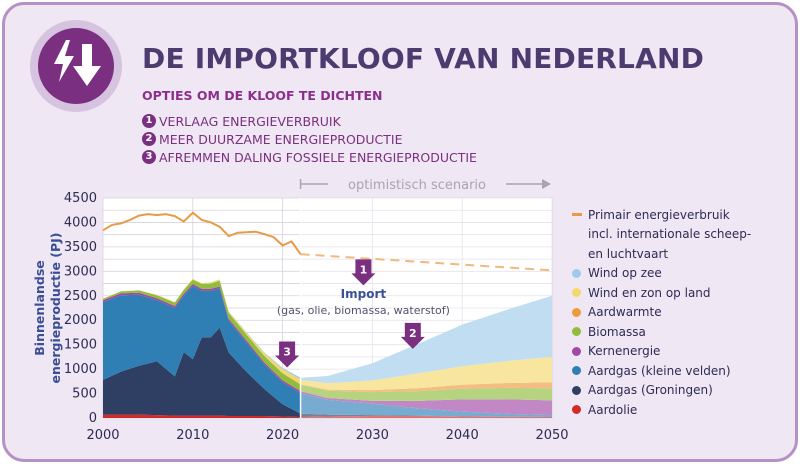  I want to click on marker-number: 2, so click(413, 333).